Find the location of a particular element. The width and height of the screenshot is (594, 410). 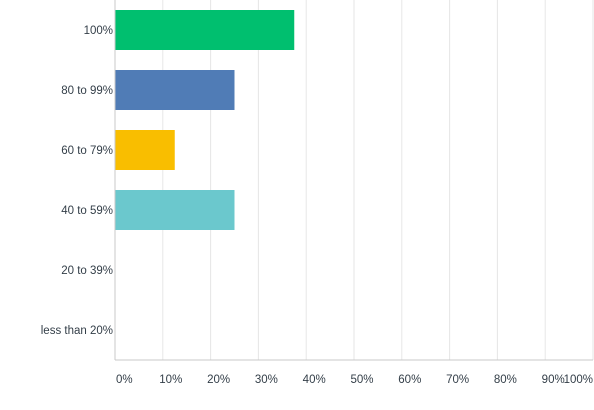

category-label: 20 to 39% is located at coordinates (87, 271).